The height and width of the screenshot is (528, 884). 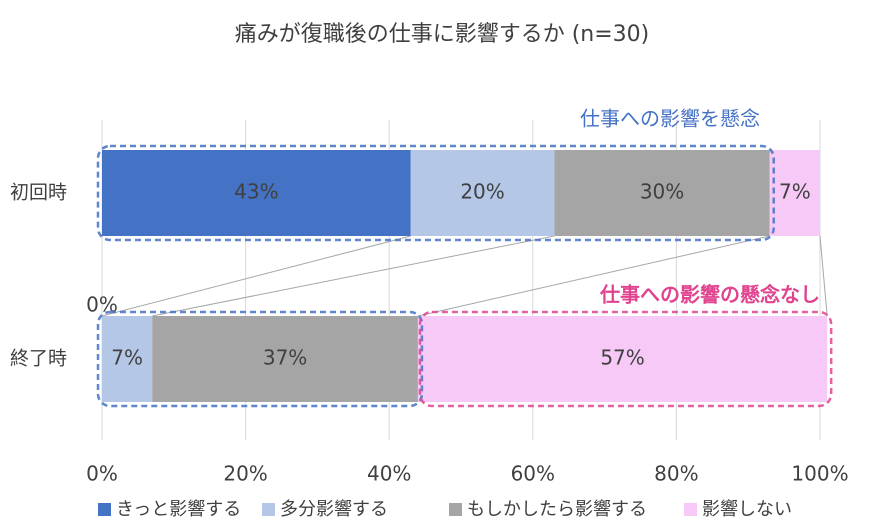 What do you see at coordinates (38, 359) in the screenshot?
I see `category-label: 終了時` at bounding box center [38, 359].